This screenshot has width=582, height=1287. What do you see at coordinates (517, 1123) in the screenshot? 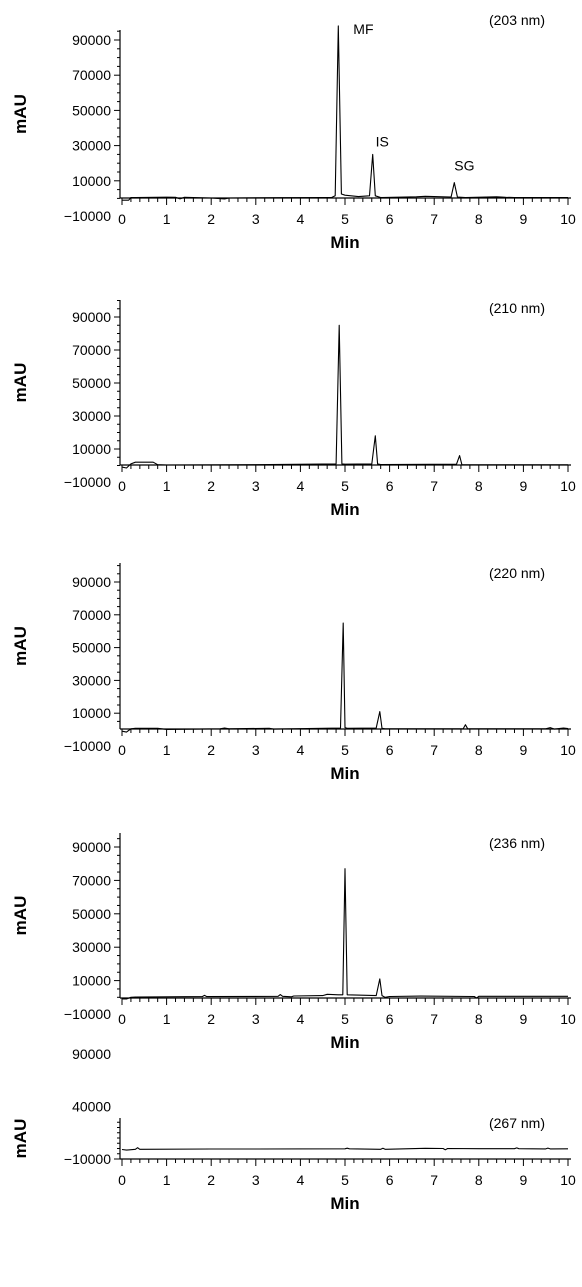
I see `wavelength-label: (267 nm)` at bounding box center [517, 1123].